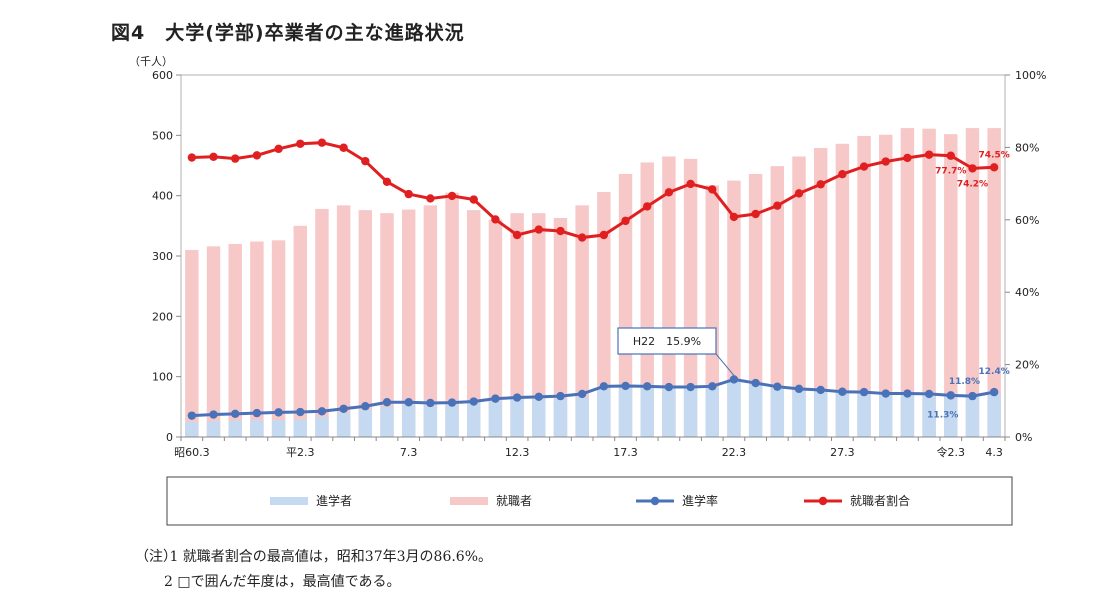  I want to click on note-lead: （注）, so click(156, 557).